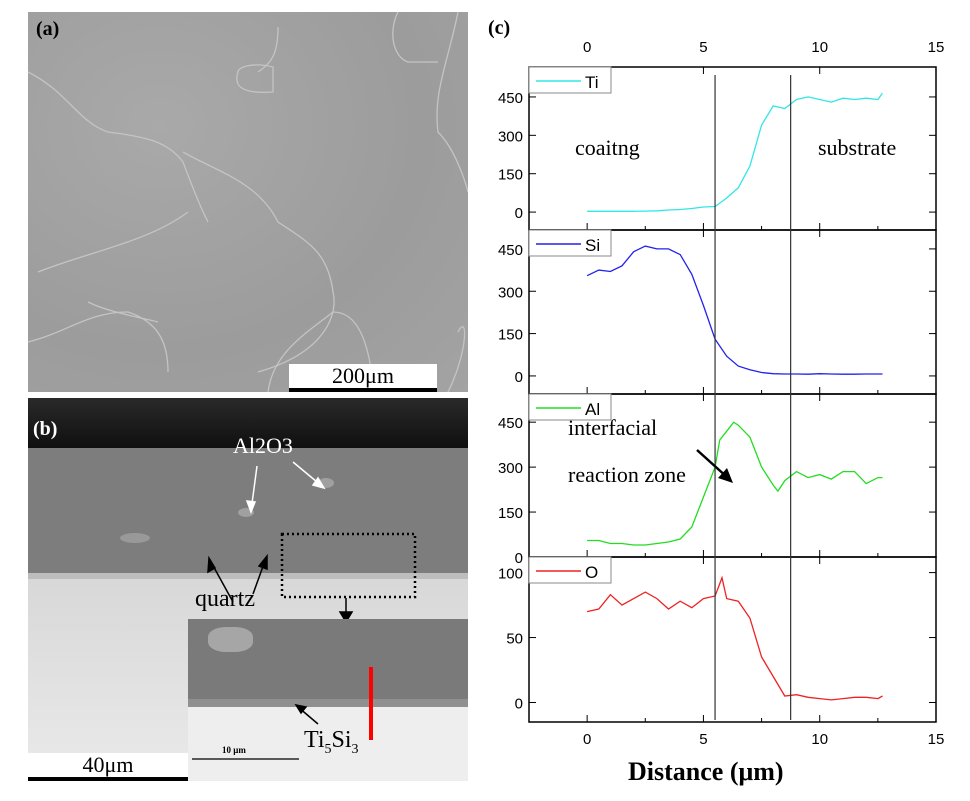 The width and height of the screenshot is (970, 801). I want to click on line-scan-marker, so click(371, 703).